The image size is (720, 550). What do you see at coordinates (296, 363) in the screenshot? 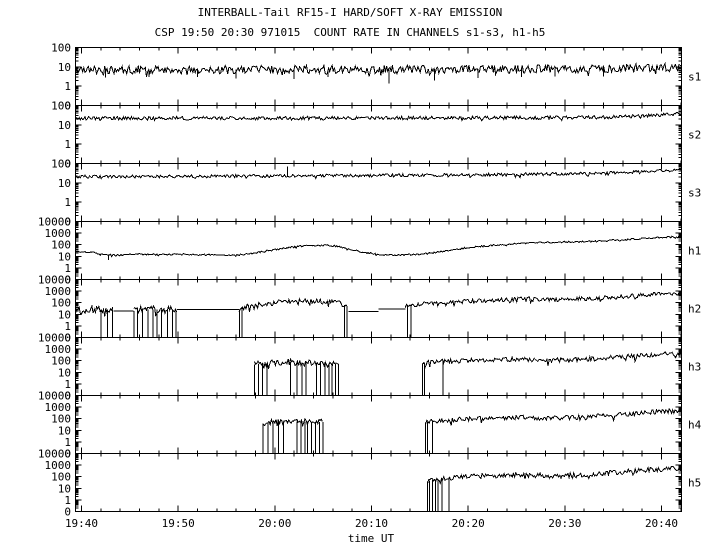
I see `series-h3-seg0` at bounding box center [296, 363].